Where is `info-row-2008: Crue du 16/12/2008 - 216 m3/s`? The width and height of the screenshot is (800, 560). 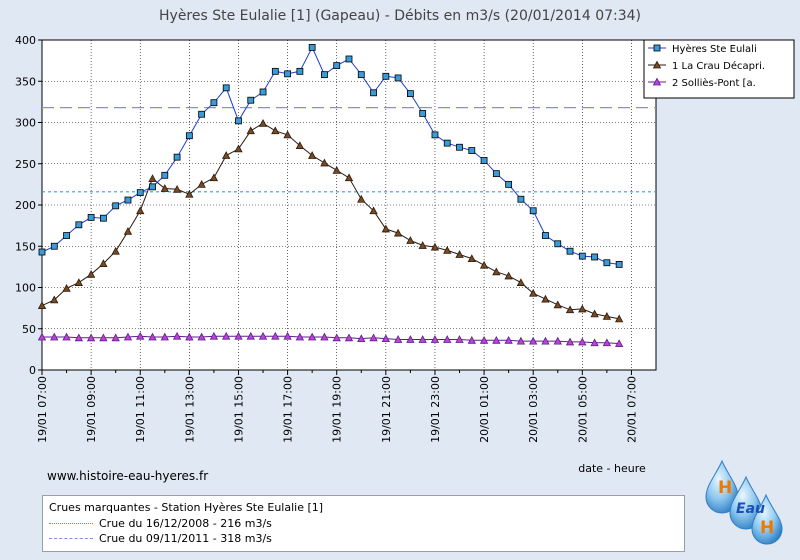 info-row-2008: Crue du 16/12/2008 - 216 m3/s is located at coordinates (160, 523).